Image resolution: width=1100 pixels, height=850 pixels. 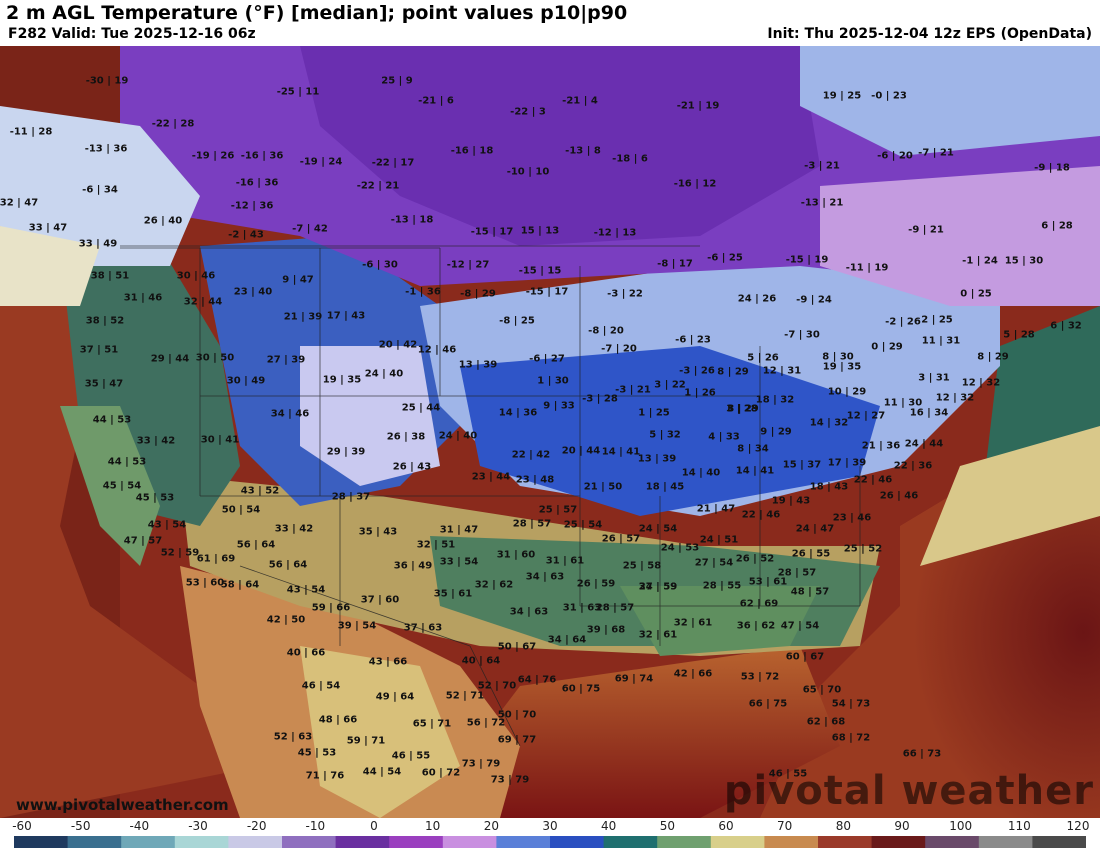 I want to click on point-value-label: 21 | 50, so click(x=603, y=487).